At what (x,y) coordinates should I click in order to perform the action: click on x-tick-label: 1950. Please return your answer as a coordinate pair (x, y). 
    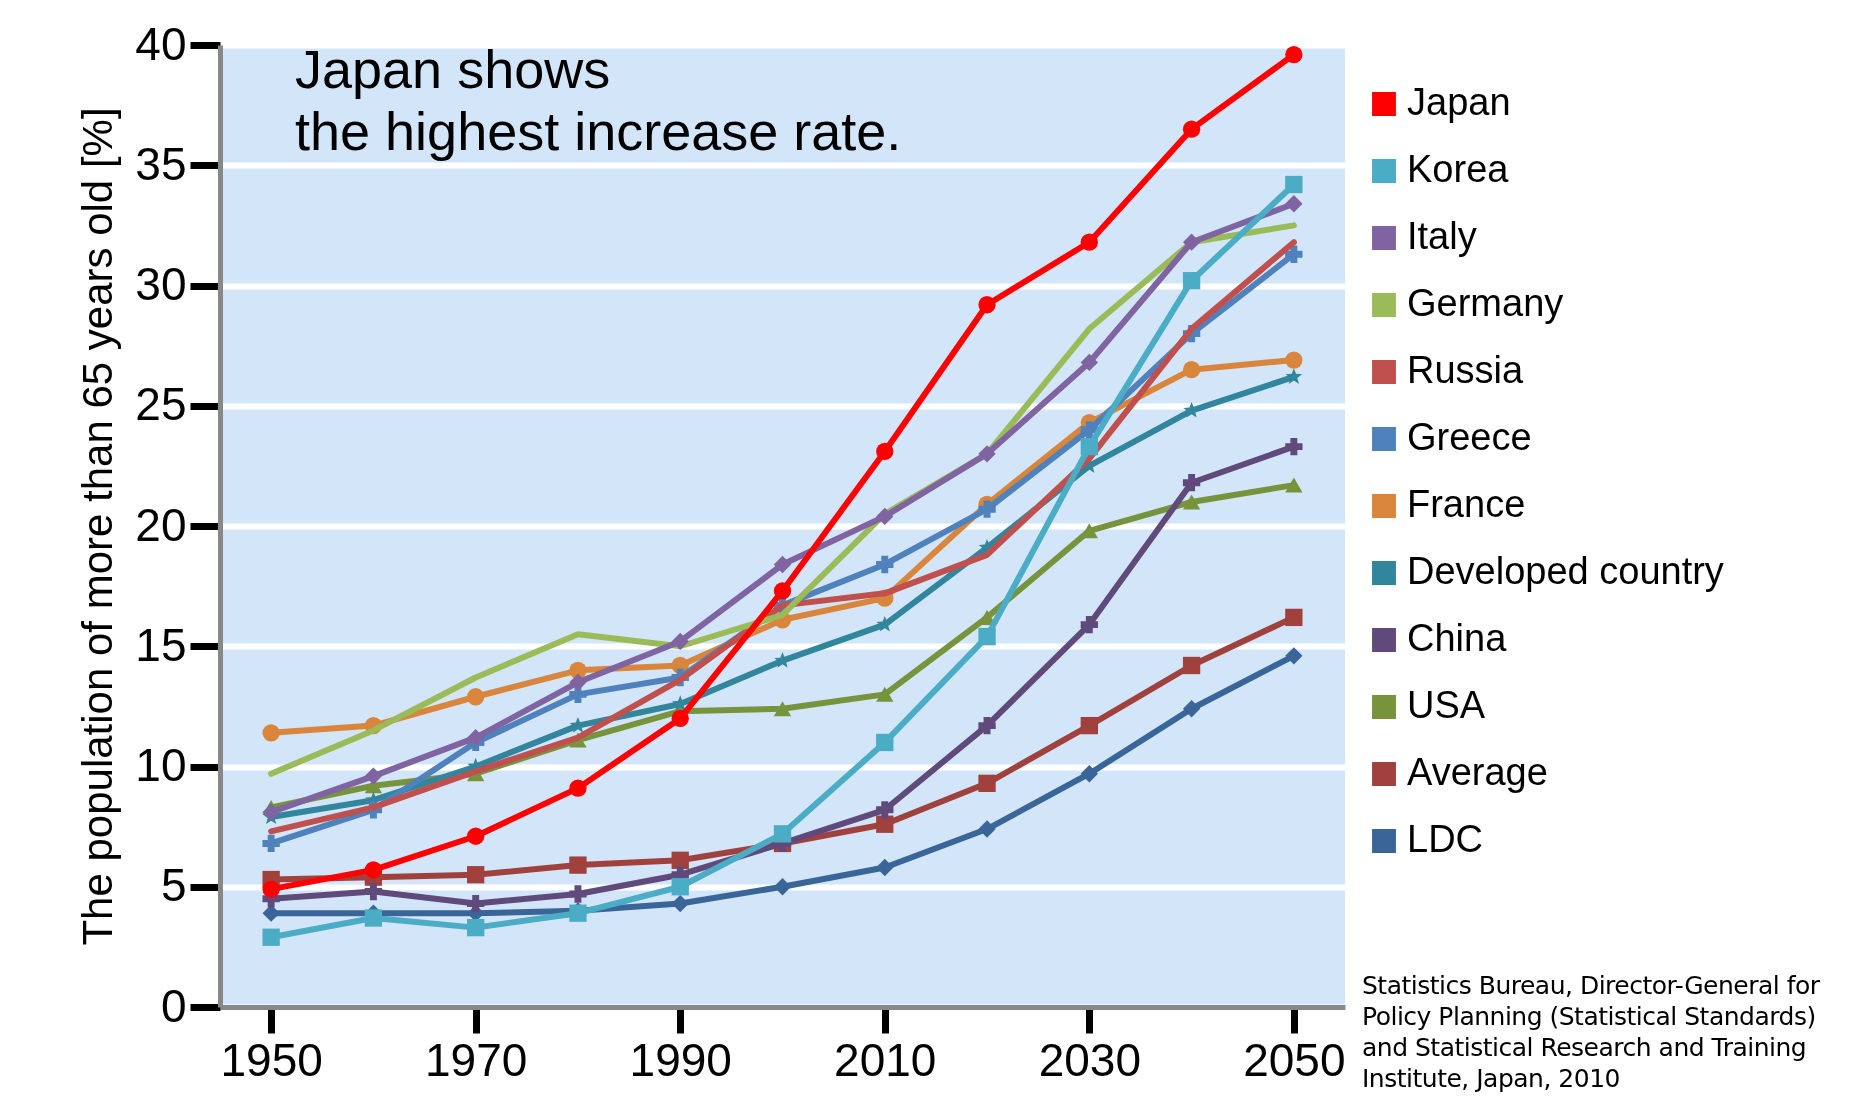
    Looking at the image, I should click on (271, 1059).